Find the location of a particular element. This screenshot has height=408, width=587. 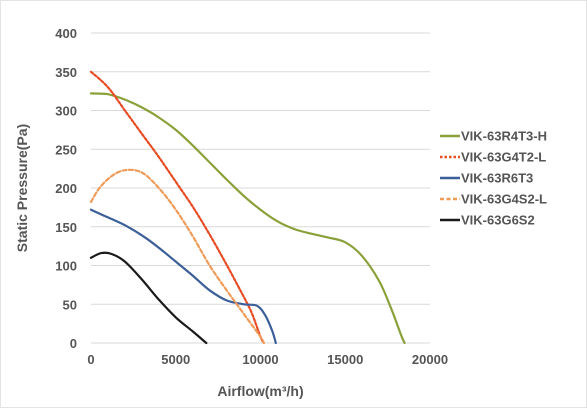

y-tick-label: 200 is located at coordinates (66, 188).